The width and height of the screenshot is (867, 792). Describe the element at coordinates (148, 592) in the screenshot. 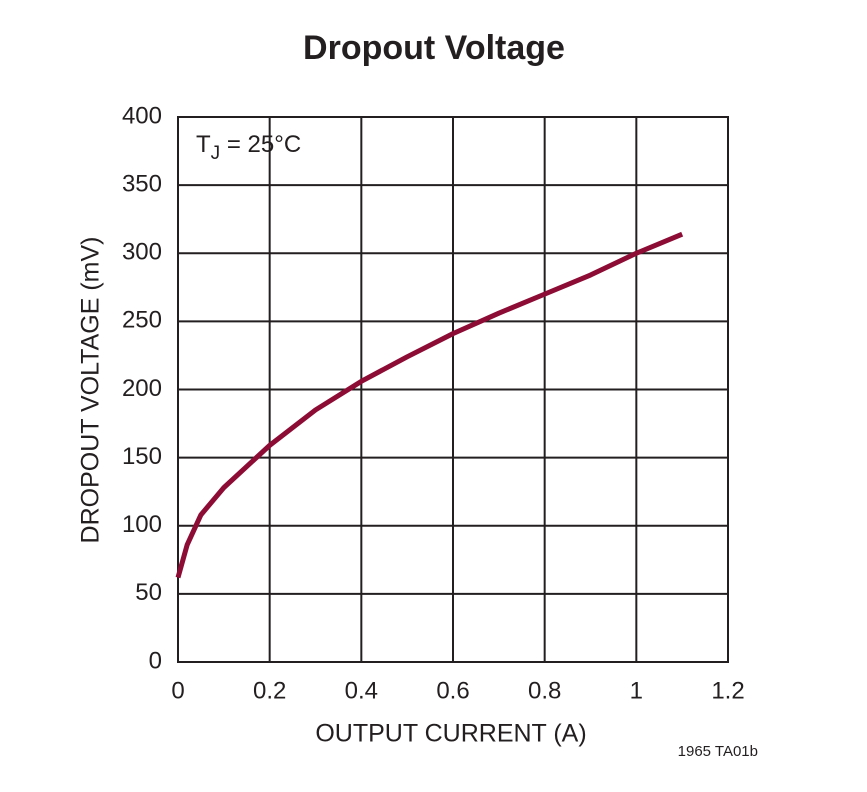

I see `y-tick-label: 50` at that location.